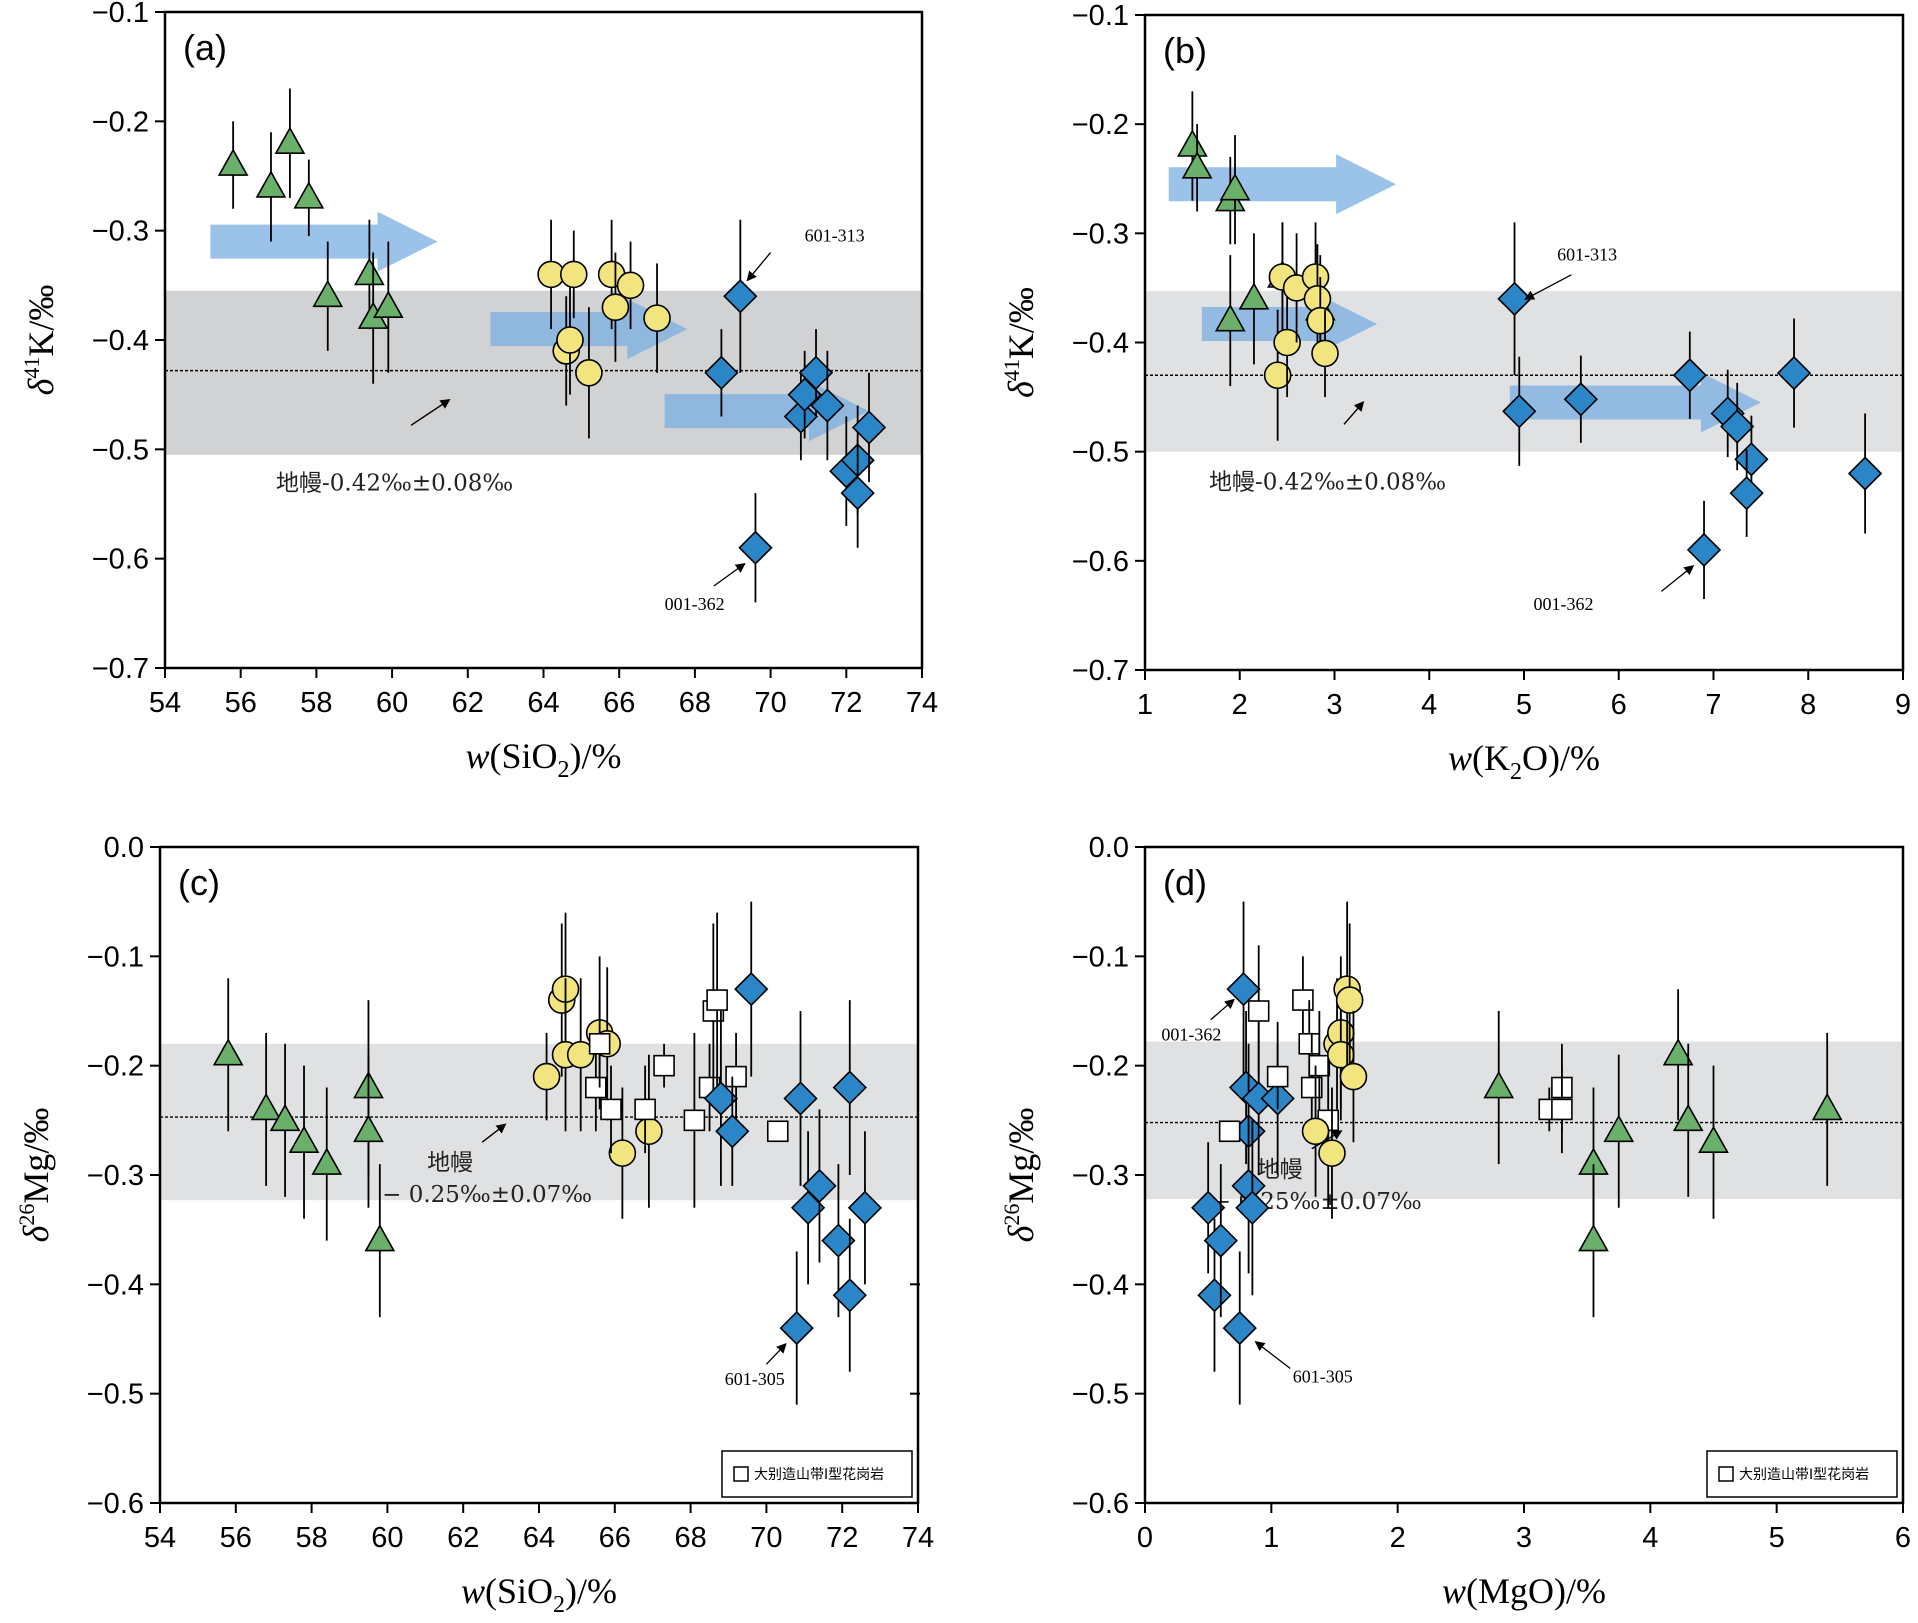 Image resolution: width=1918 pixels, height=1623 pixels. Describe the element at coordinates (1327, 482) in the screenshot. I see `mantle-label: 地幔-0.42‰±0.08‰` at that location.